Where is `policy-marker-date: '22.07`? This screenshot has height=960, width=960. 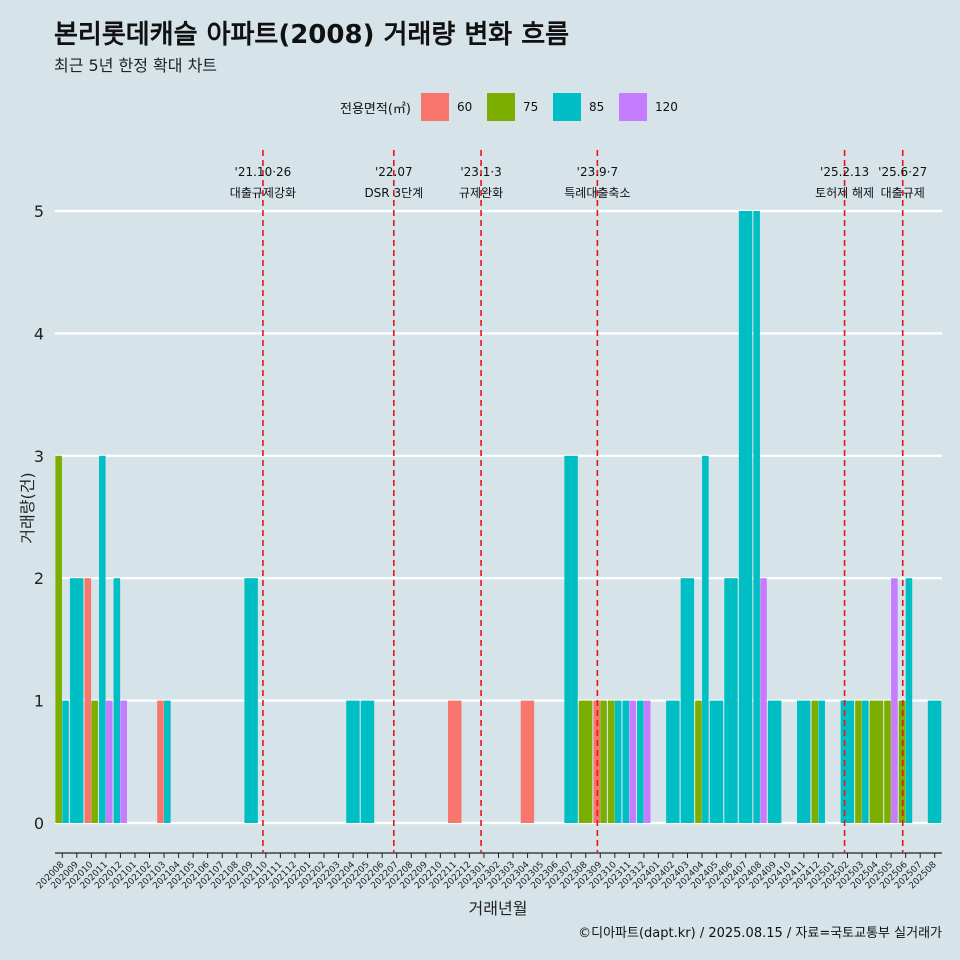
policy-marker-date: '22.07 is located at coordinates (394, 172).